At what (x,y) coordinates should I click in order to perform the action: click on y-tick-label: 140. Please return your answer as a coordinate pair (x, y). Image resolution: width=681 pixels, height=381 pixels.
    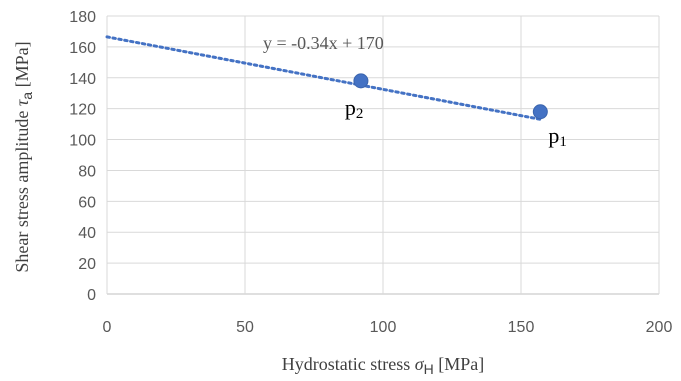
    Looking at the image, I should click on (82, 79).